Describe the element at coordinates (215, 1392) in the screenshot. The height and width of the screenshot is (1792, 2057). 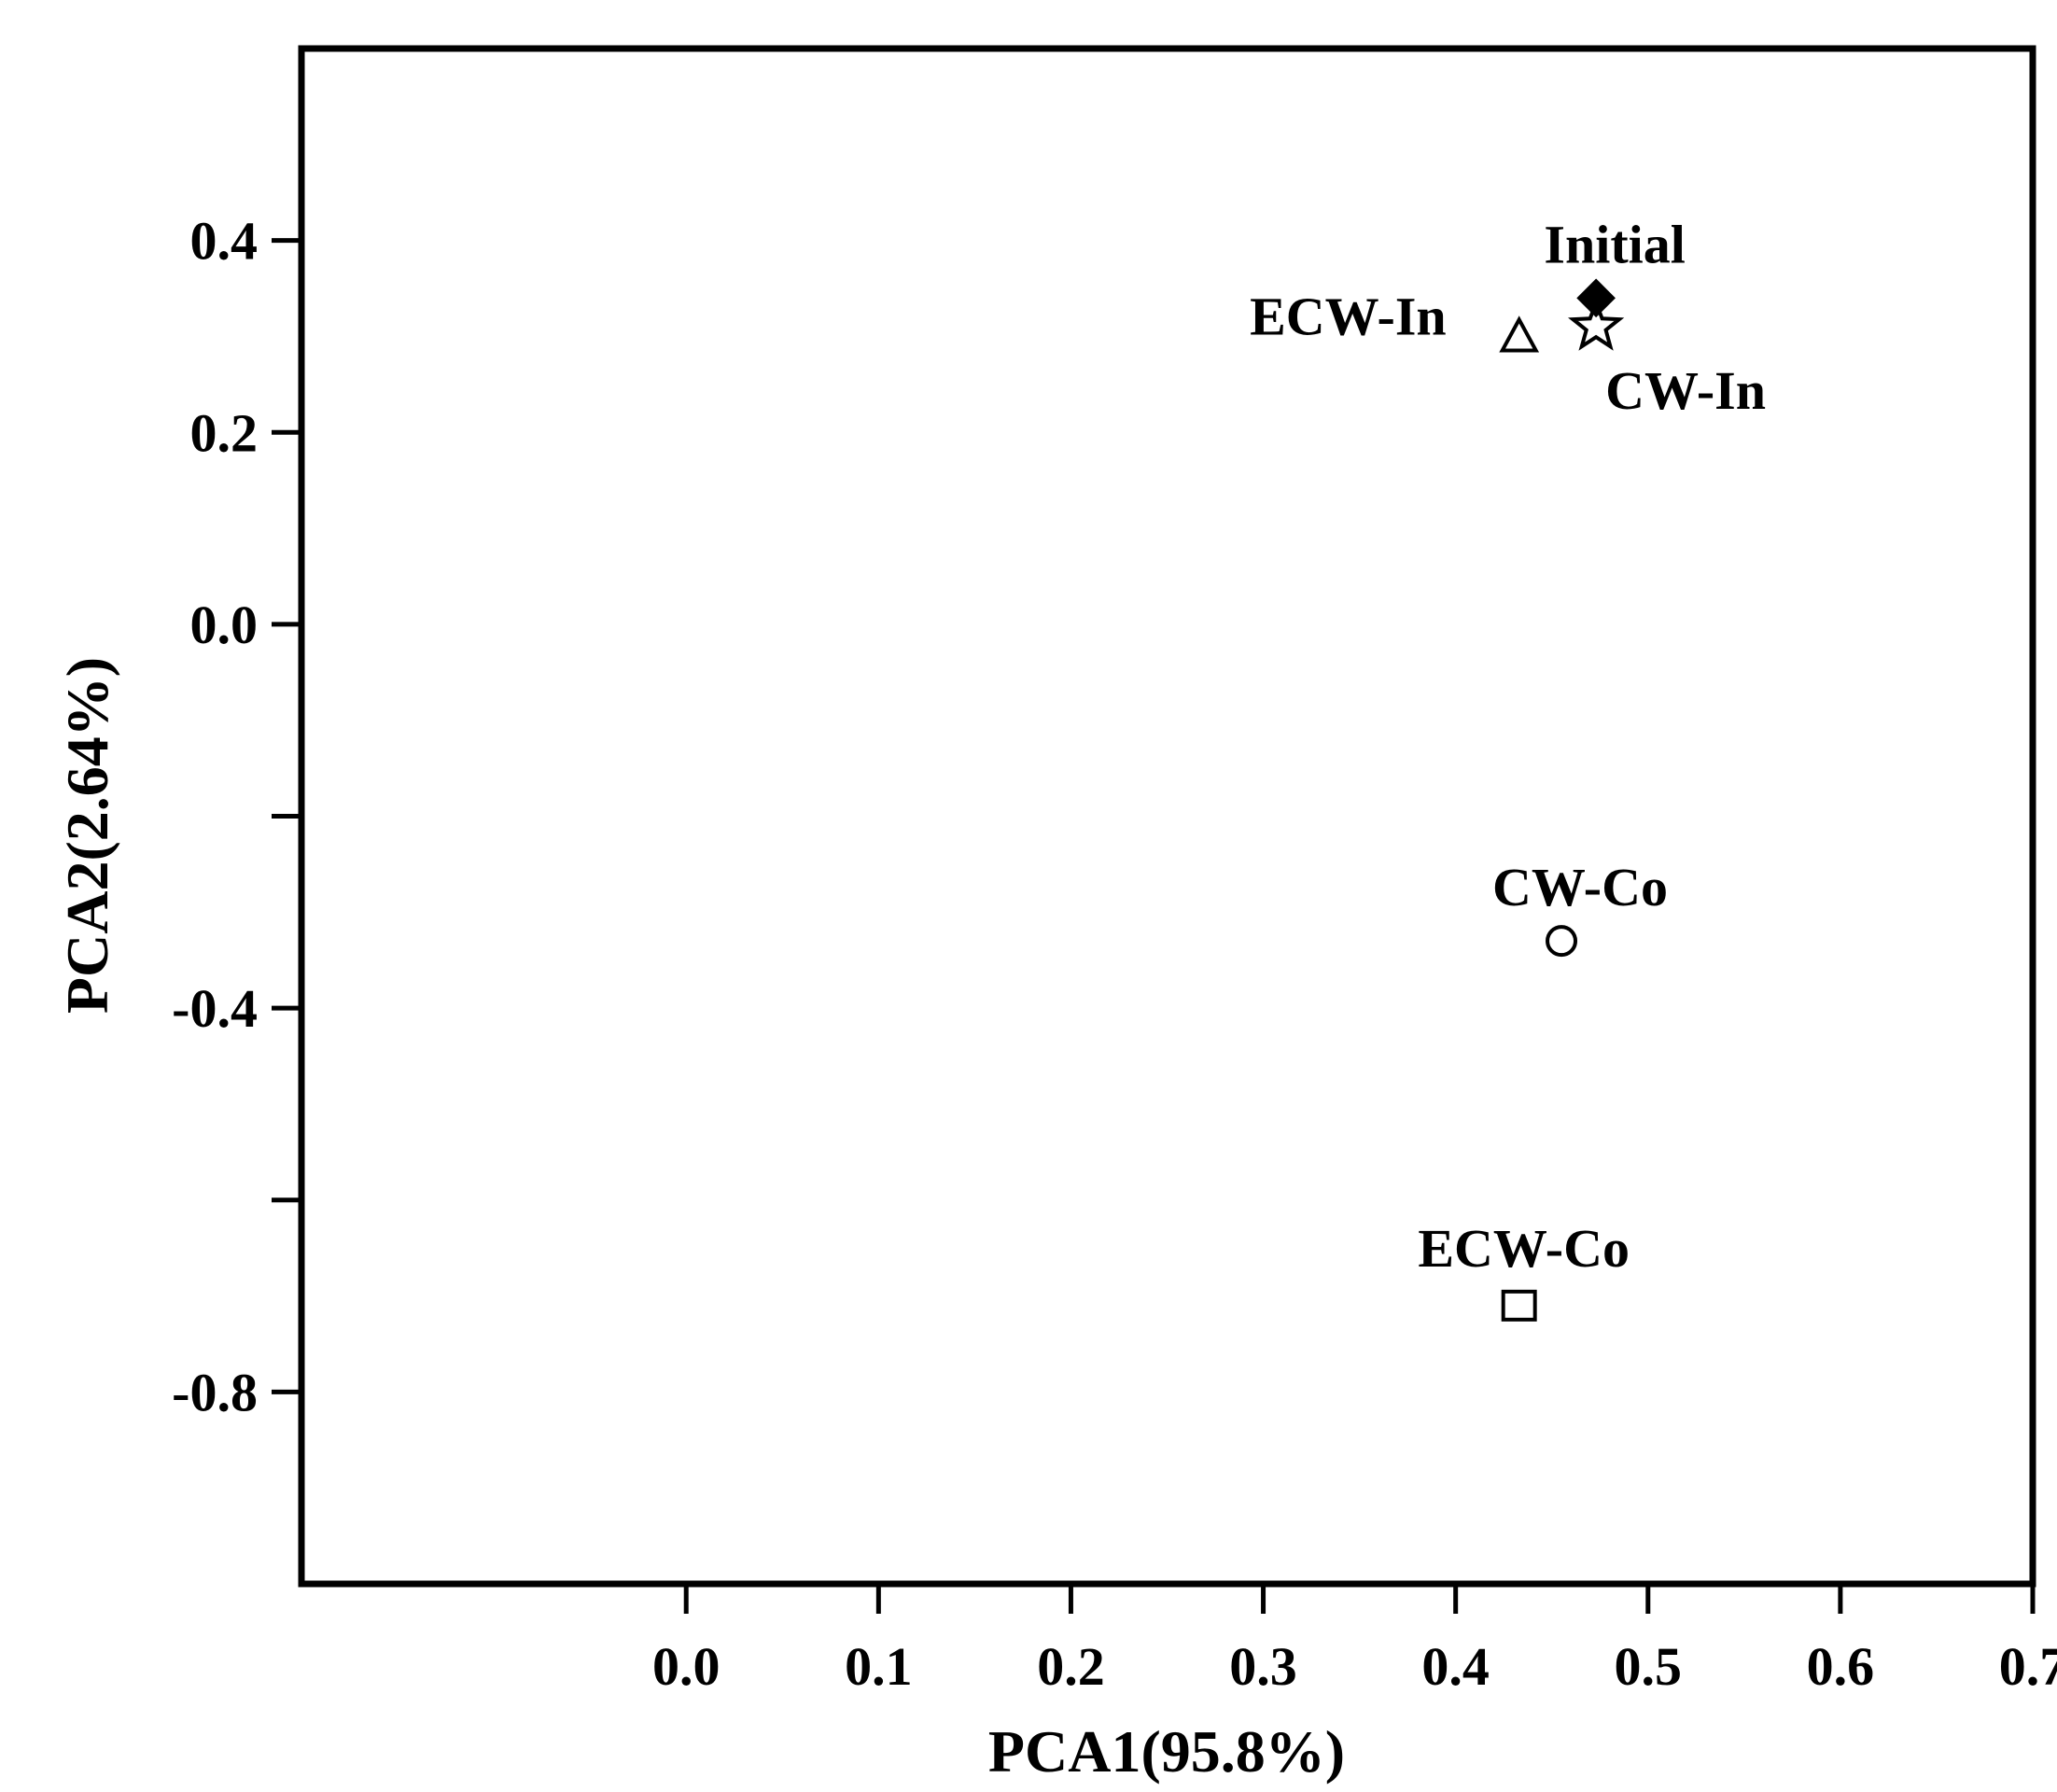
I see `y-tick-label: -0.8` at that location.